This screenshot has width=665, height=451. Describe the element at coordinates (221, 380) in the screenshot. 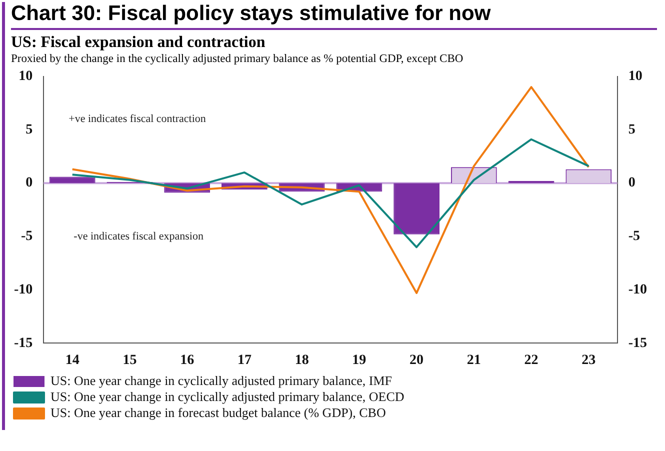

I see `legend-label: US: One year change in cyclically adjusted primary balance, IMF` at that location.